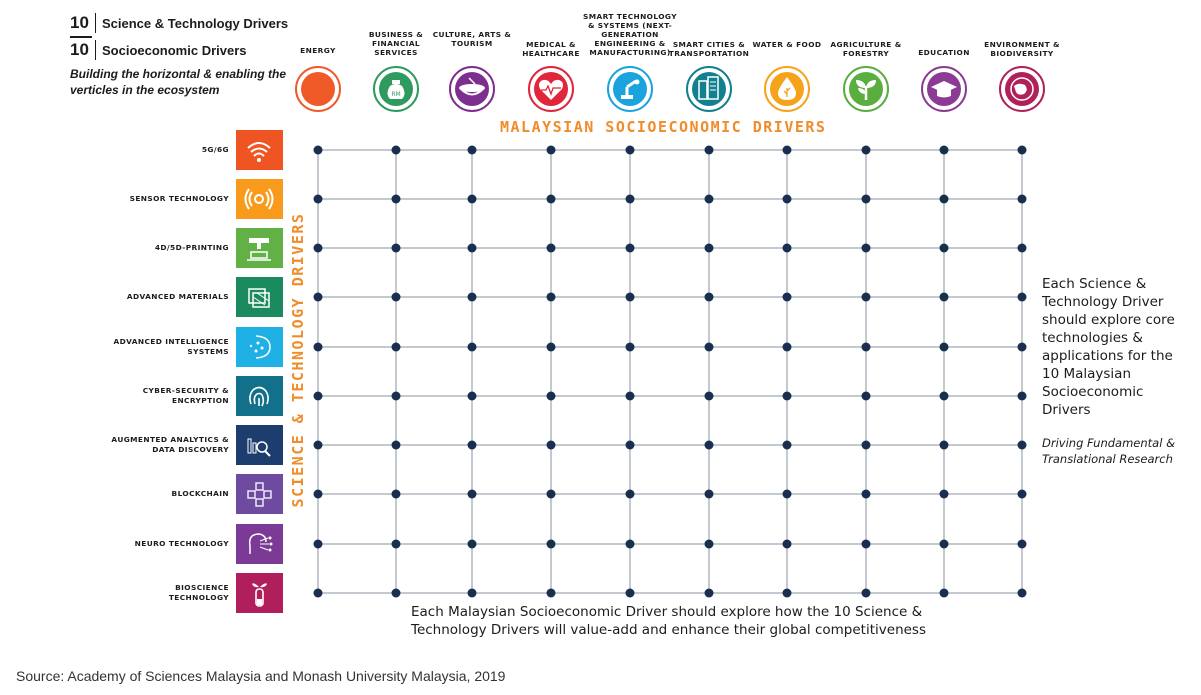 The height and width of the screenshot is (695, 1201). What do you see at coordinates (1022, 593) in the screenshot?
I see `grid-node-r10-c10` at bounding box center [1022, 593].